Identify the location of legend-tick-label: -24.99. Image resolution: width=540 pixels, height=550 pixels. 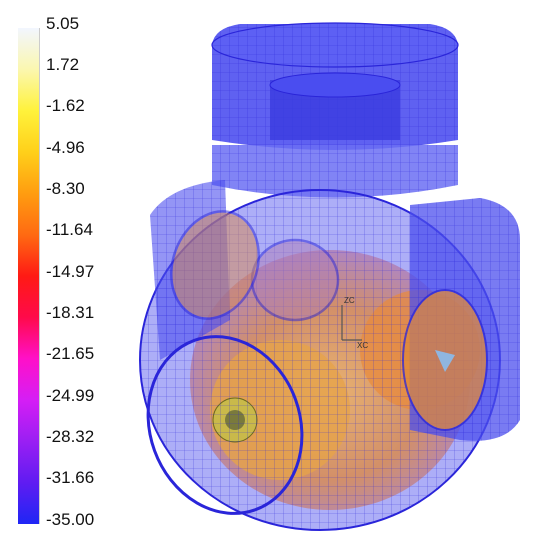
(70, 395).